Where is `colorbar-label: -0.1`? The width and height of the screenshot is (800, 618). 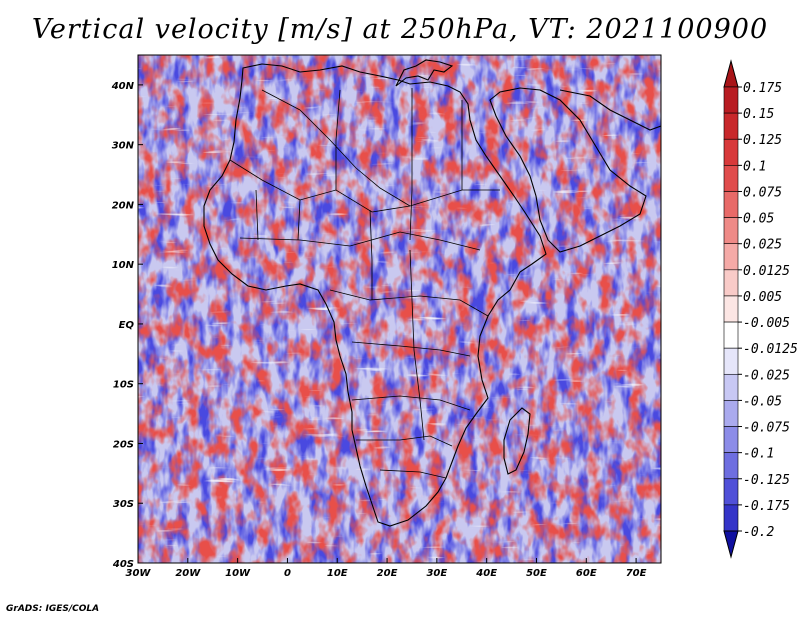 colorbar-label: -0.1 is located at coordinates (758, 454).